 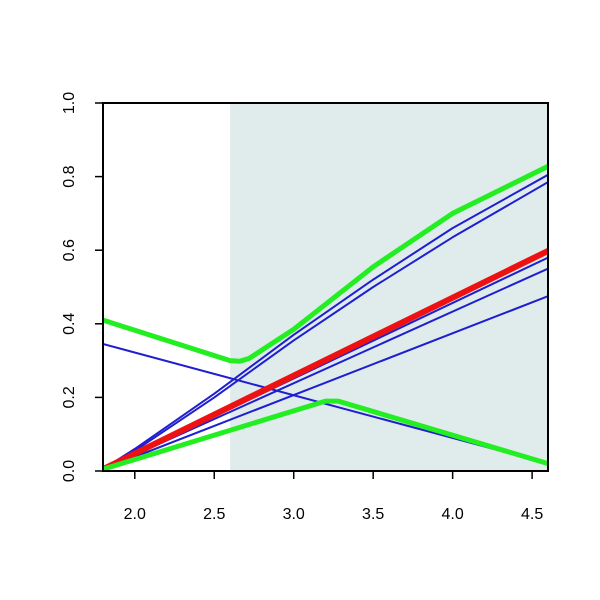 I want to click on y-tick-label: 0.2, so click(x=69, y=397).